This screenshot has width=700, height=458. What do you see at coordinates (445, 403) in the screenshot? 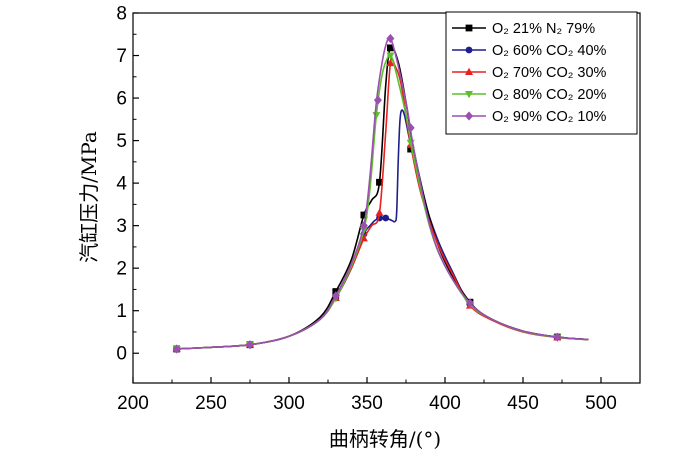
I see `x-tick-label: 400` at bounding box center [445, 403].